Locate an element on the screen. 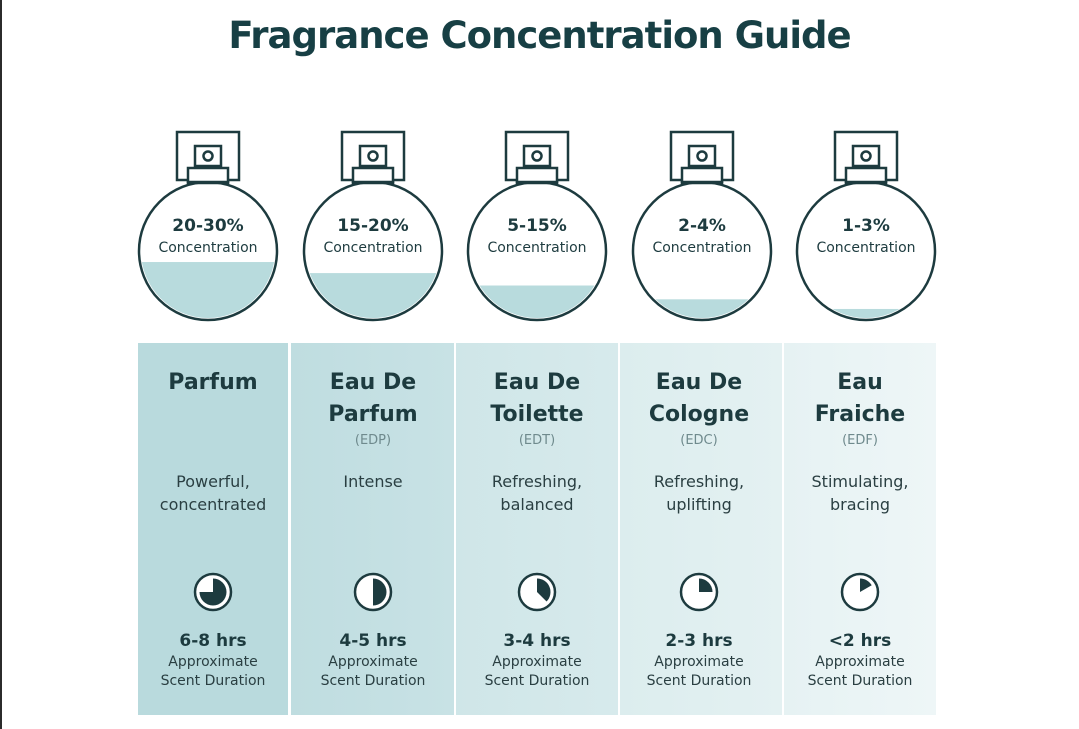 The width and height of the screenshot is (1079, 729). bottle-edf: 1-3% Concentration is located at coordinates (866, 227).